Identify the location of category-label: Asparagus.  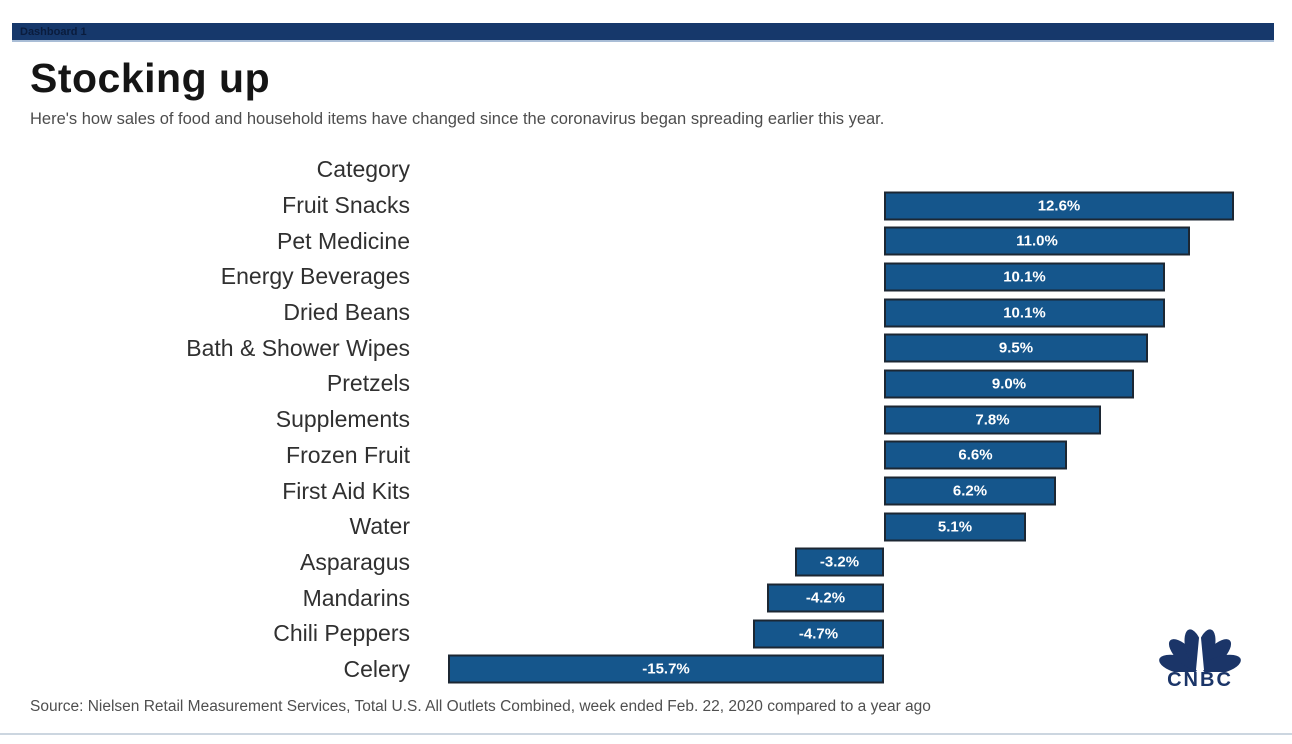
(355, 561).